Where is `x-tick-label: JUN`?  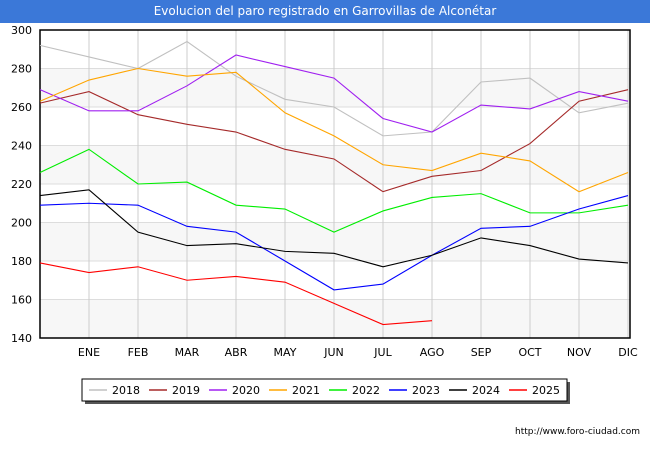 x-tick-label: JUN is located at coordinates (333, 352).